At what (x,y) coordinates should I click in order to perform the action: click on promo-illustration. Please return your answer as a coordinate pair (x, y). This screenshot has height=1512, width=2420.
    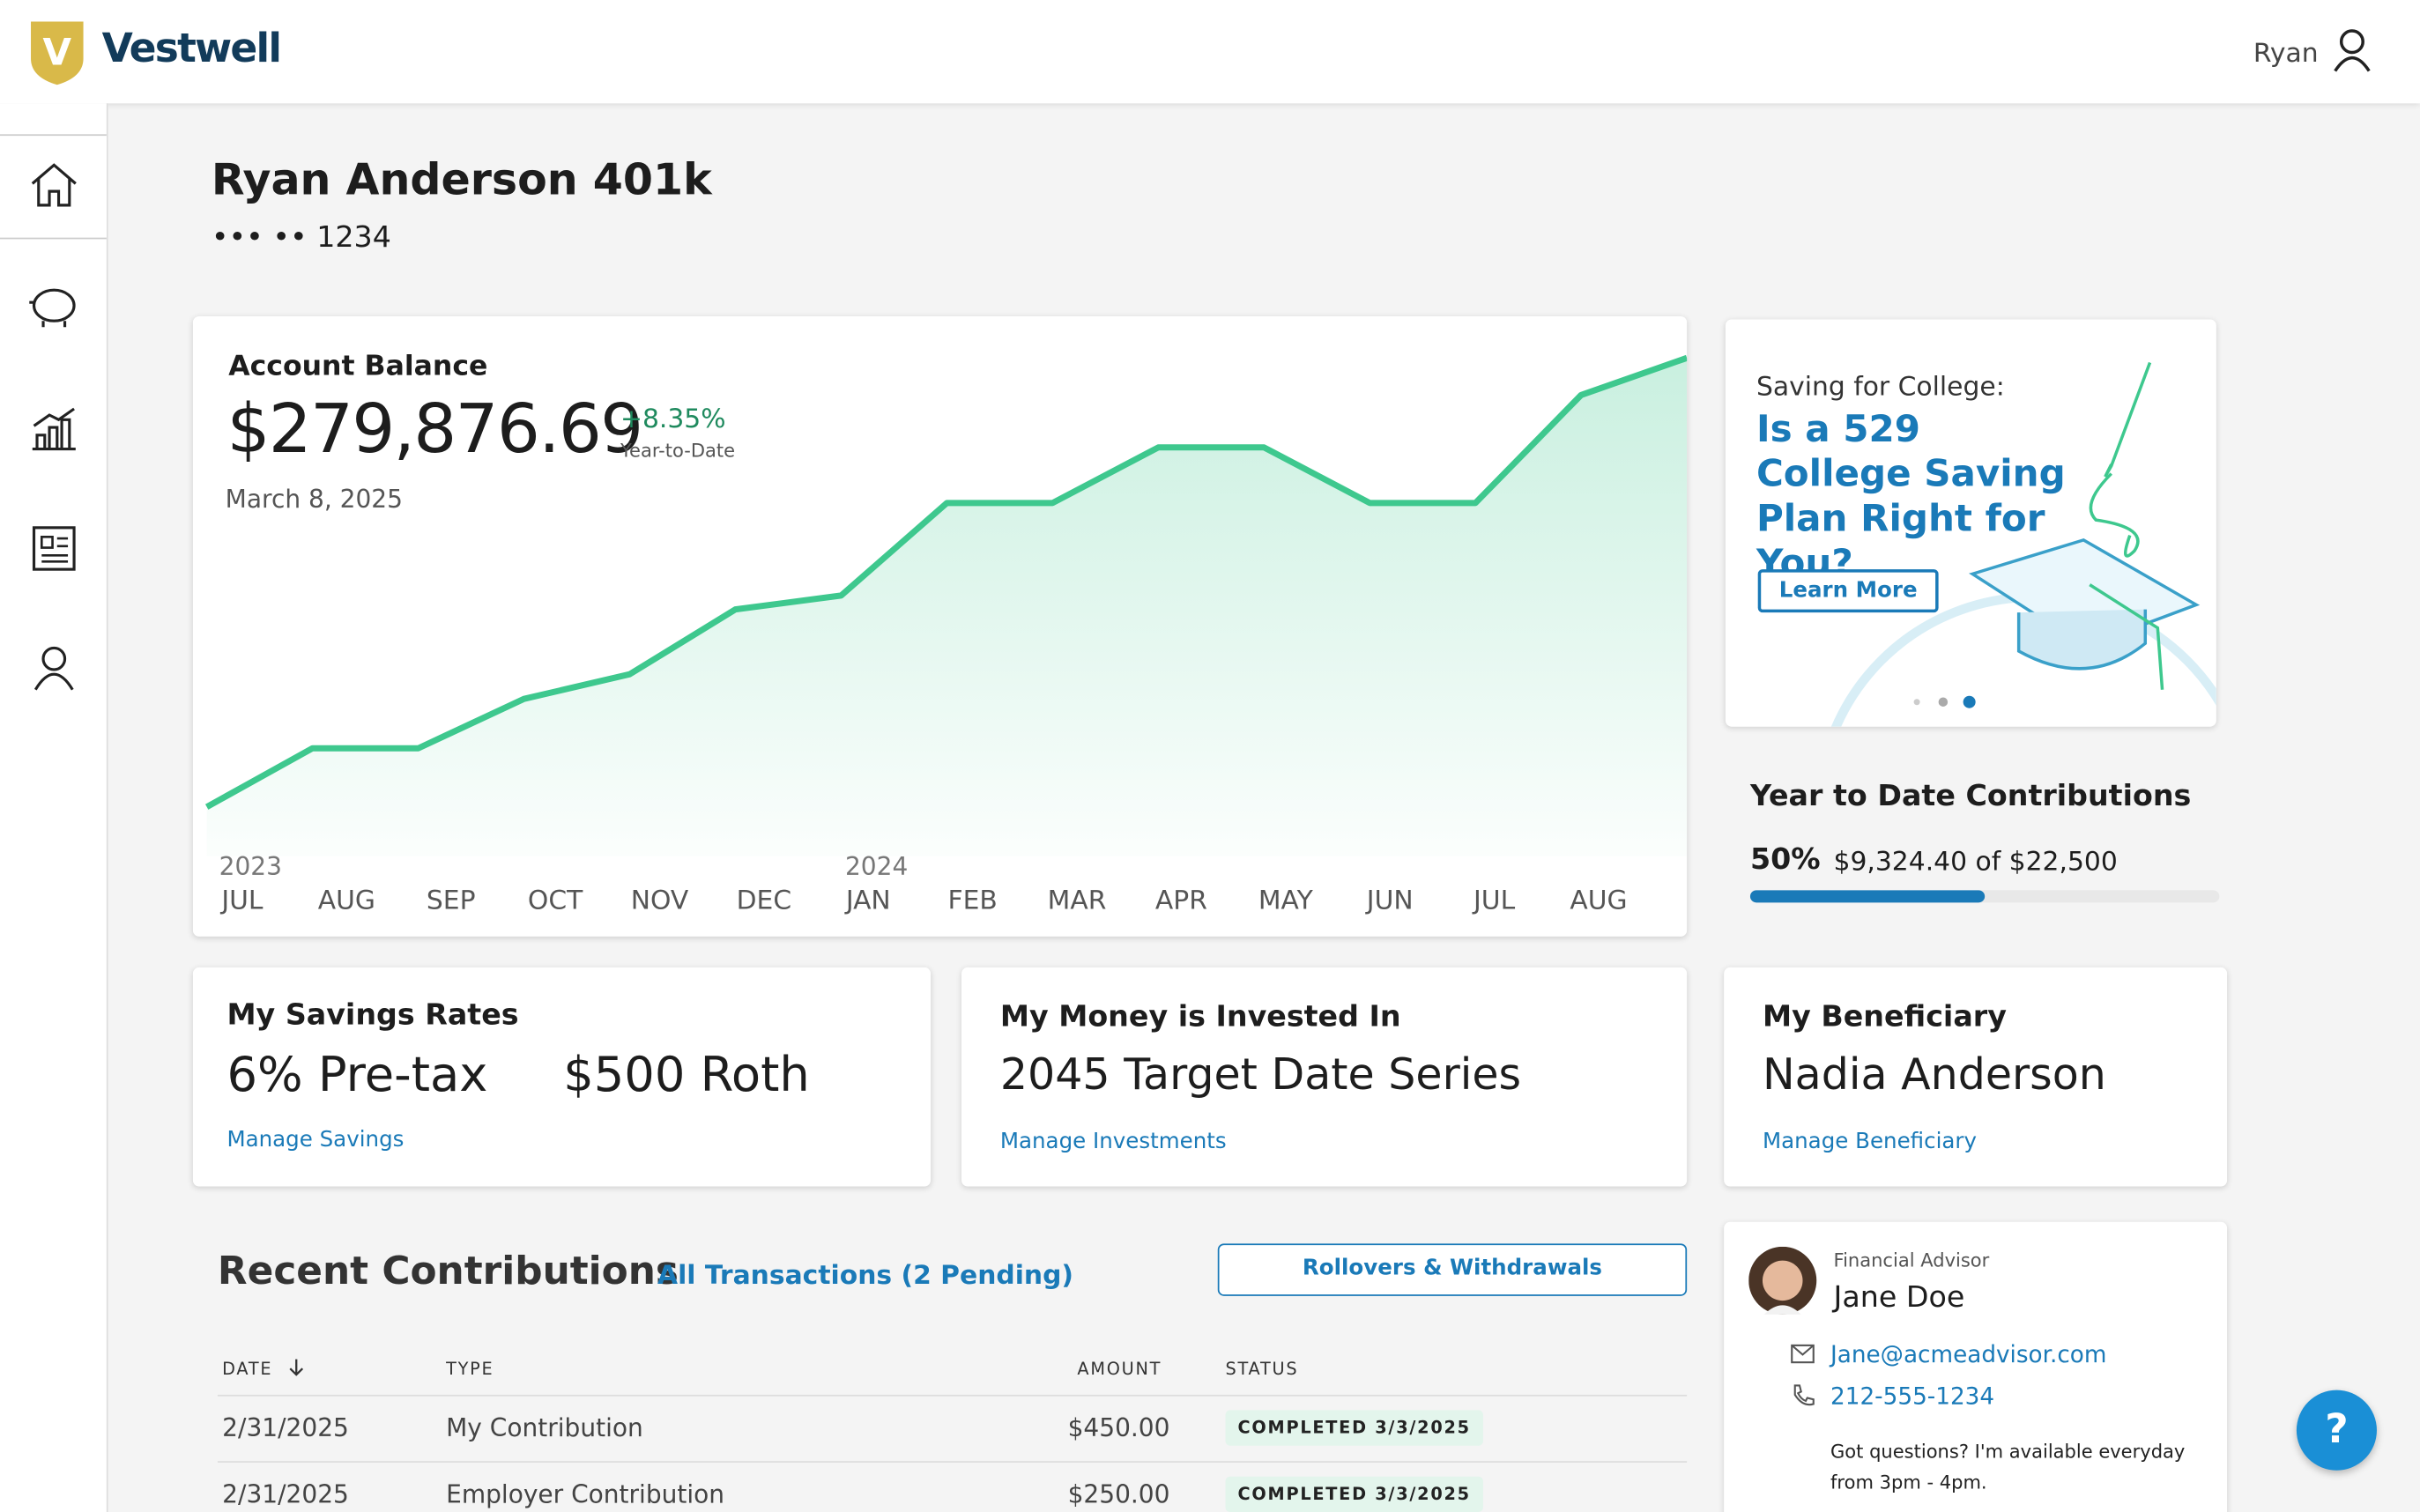
    Looking at the image, I should click on (2023, 544).